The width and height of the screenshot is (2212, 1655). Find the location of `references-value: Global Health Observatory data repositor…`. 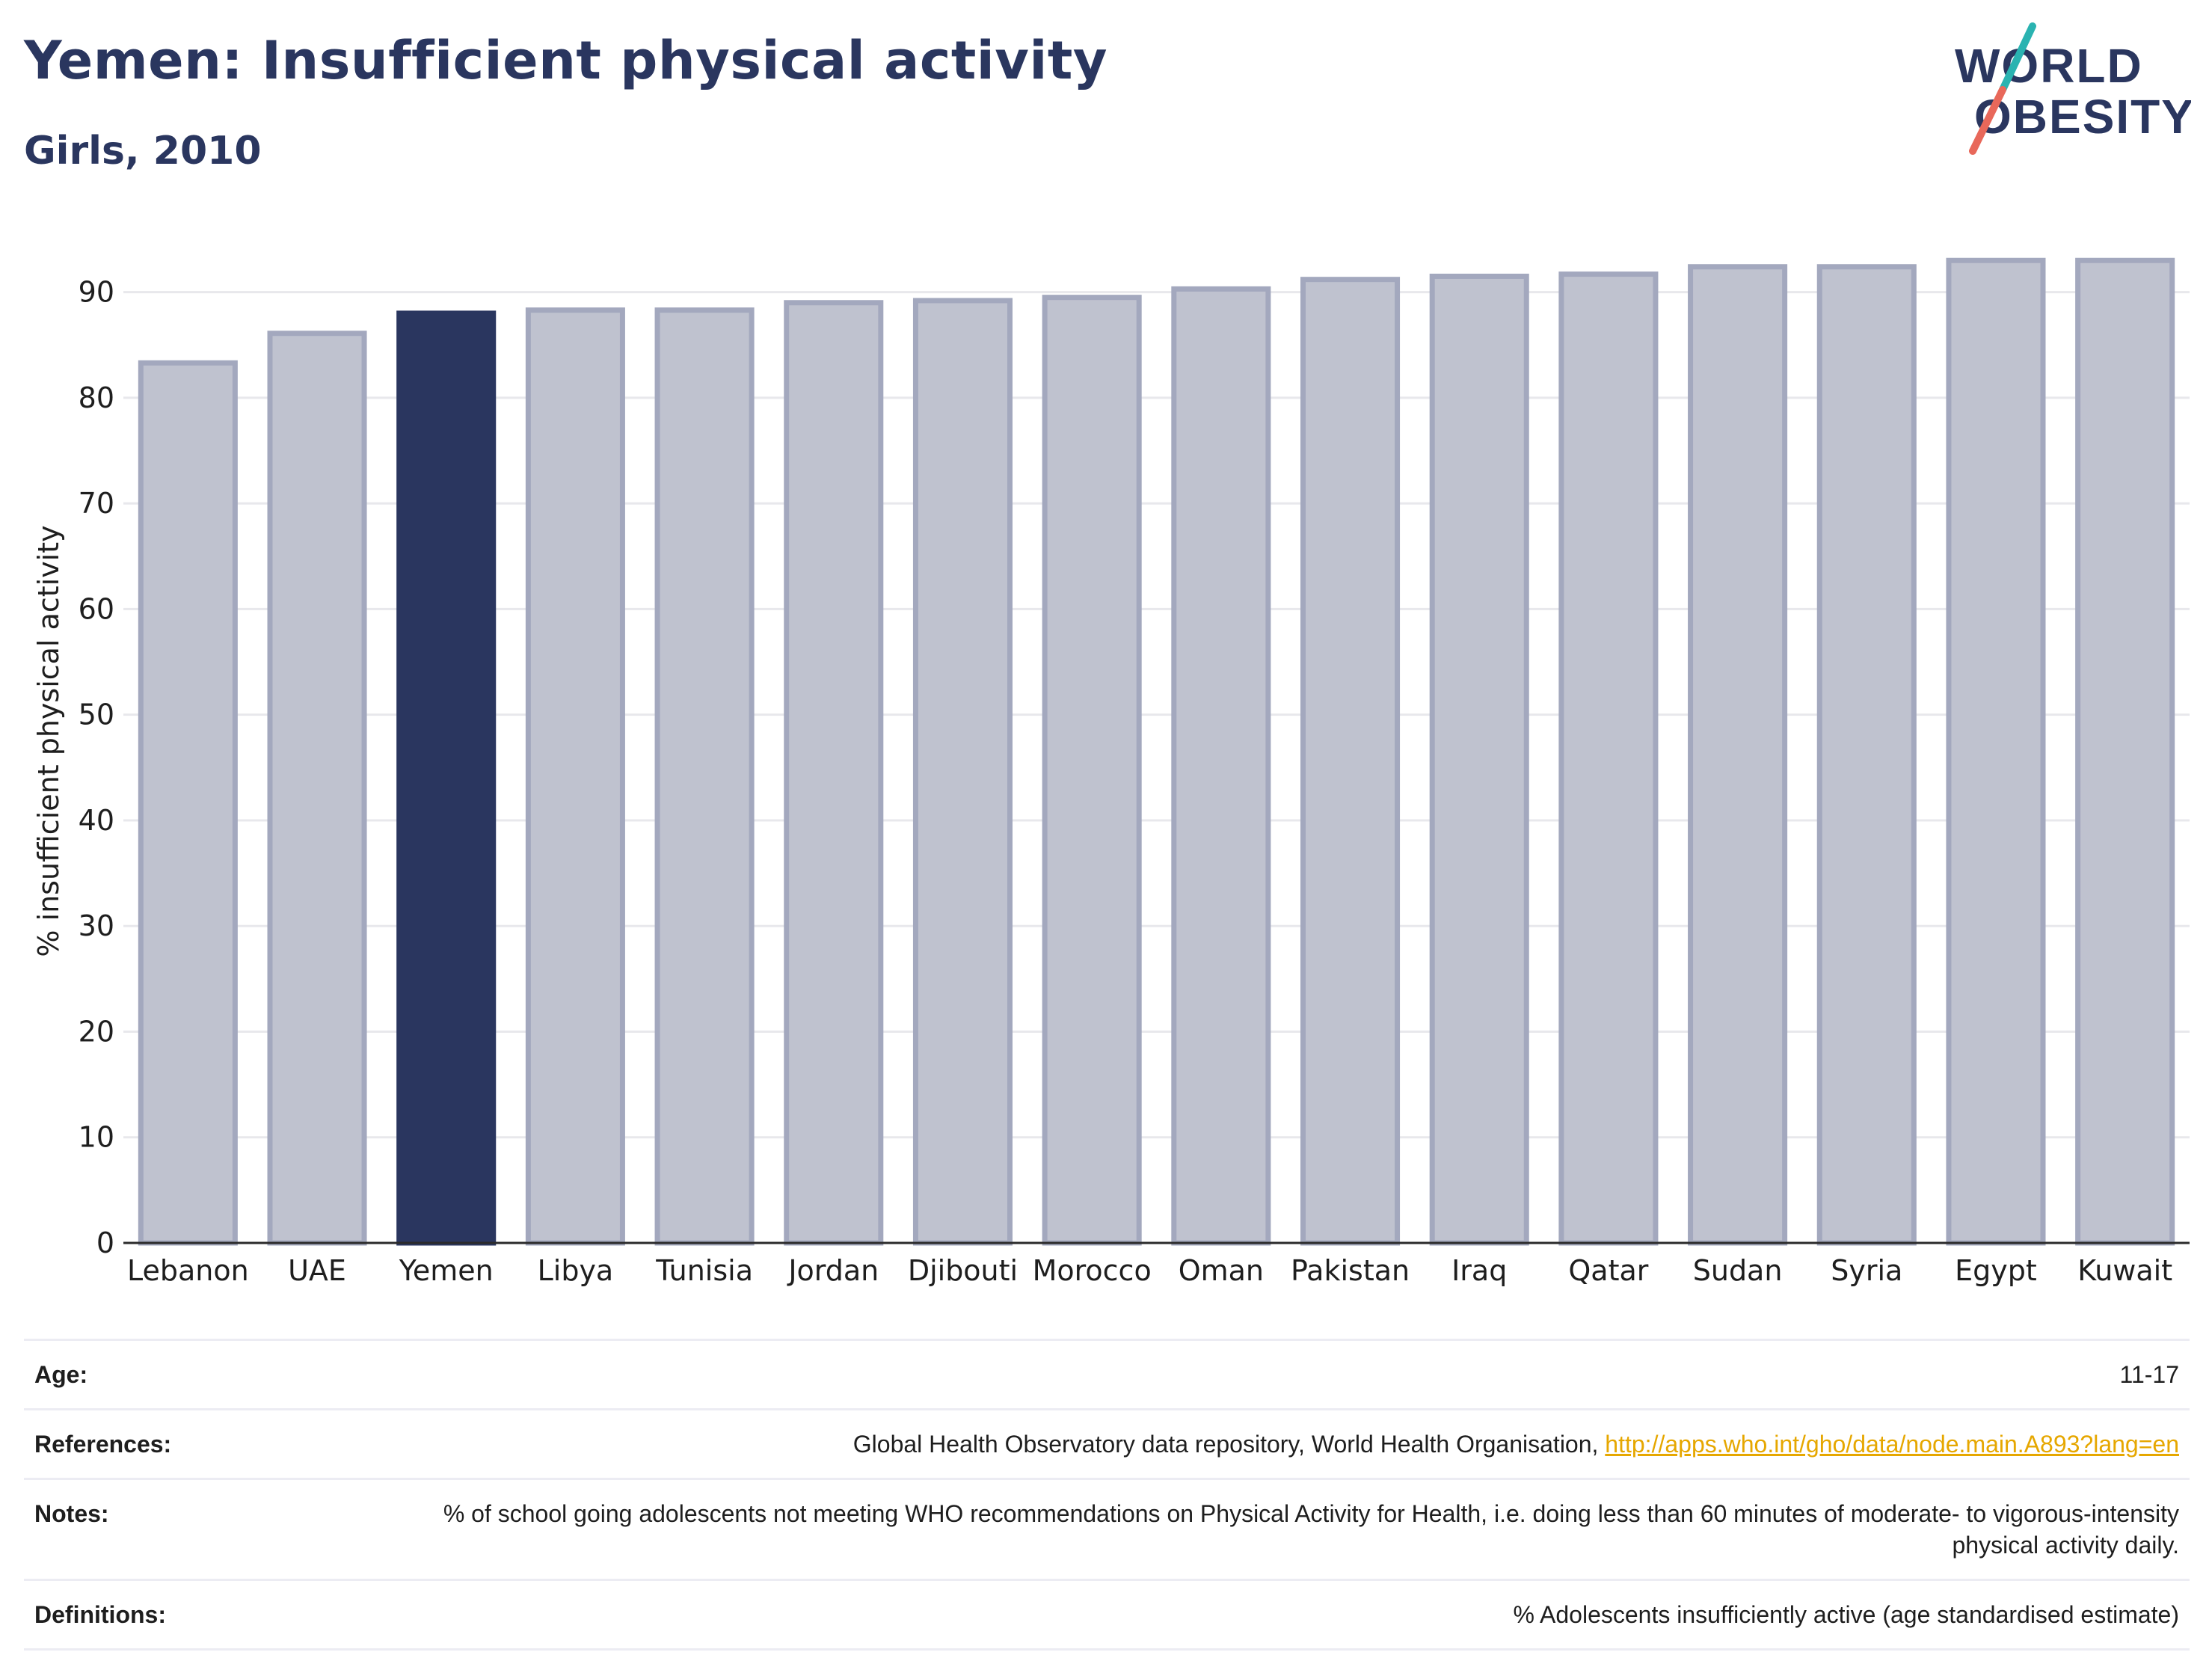

references-value: Global Health Observatory data repositor… is located at coordinates (1274, 1443).